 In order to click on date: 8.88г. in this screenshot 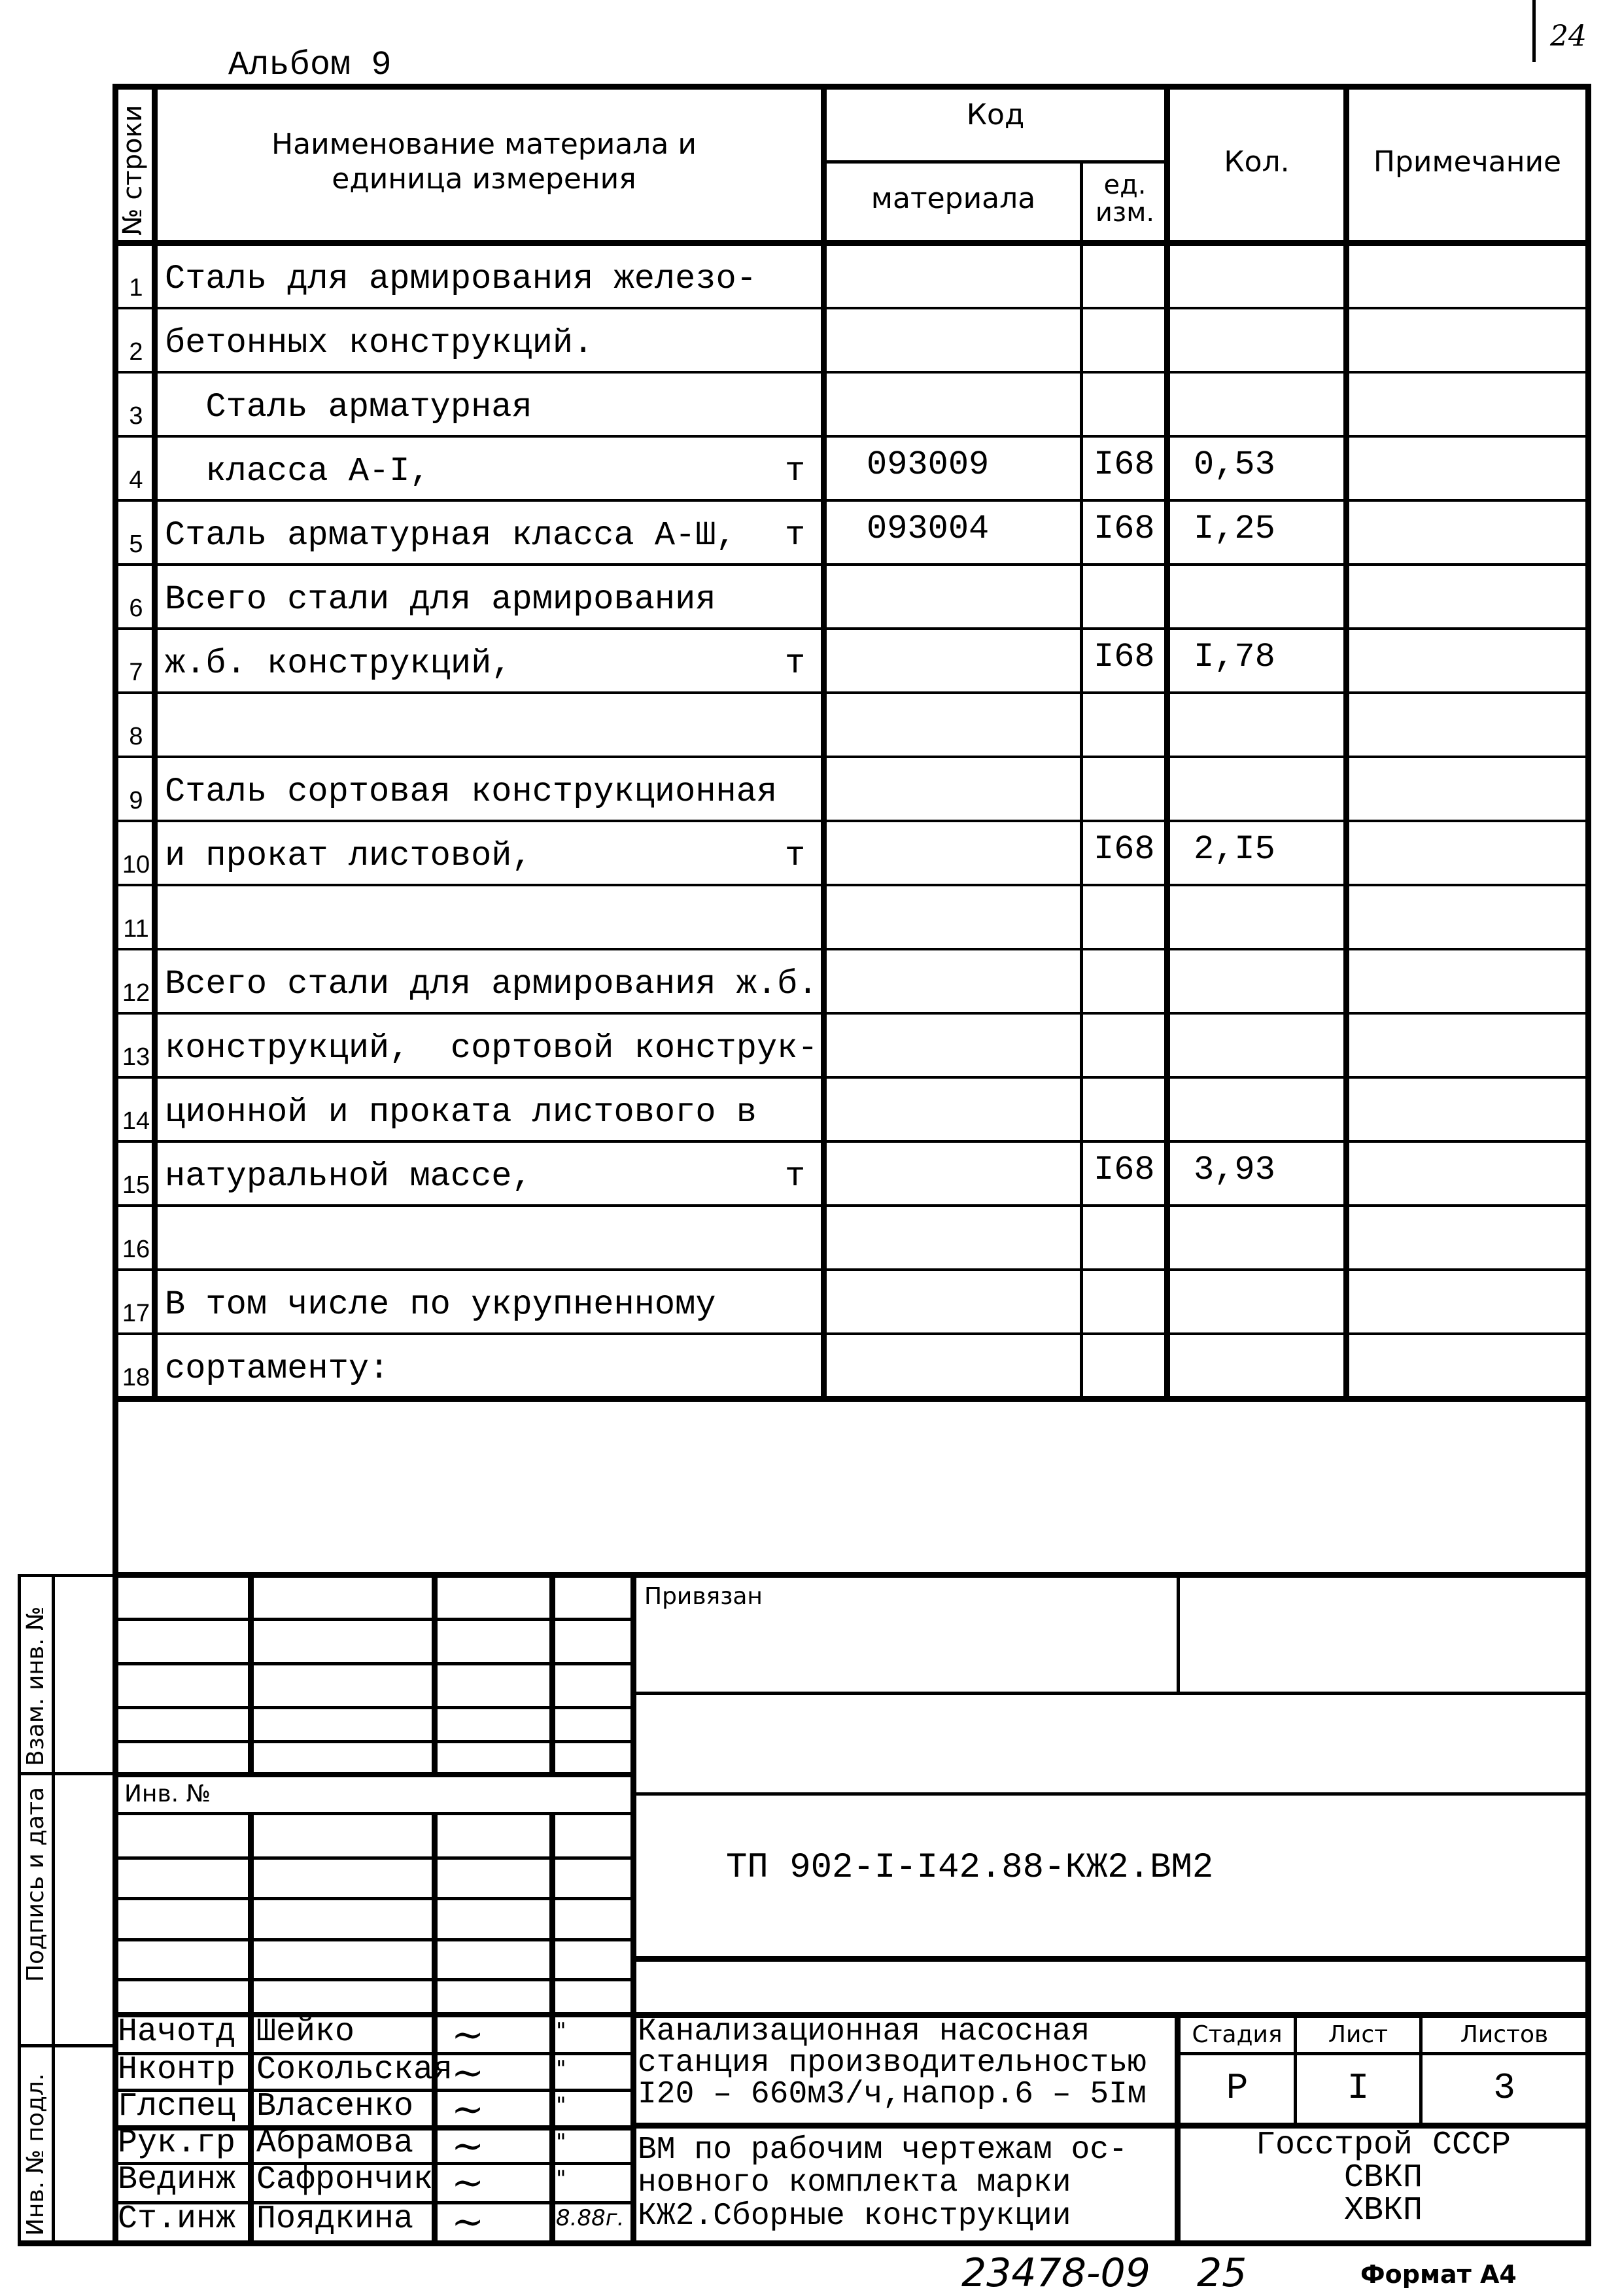, I will do `click(590, 2218)`.